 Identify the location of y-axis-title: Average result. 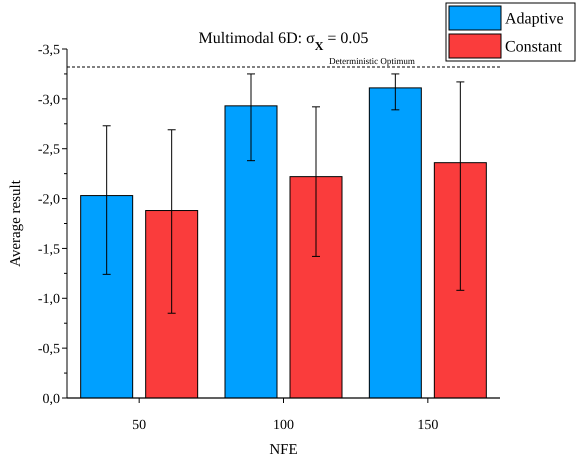
(16, 223).